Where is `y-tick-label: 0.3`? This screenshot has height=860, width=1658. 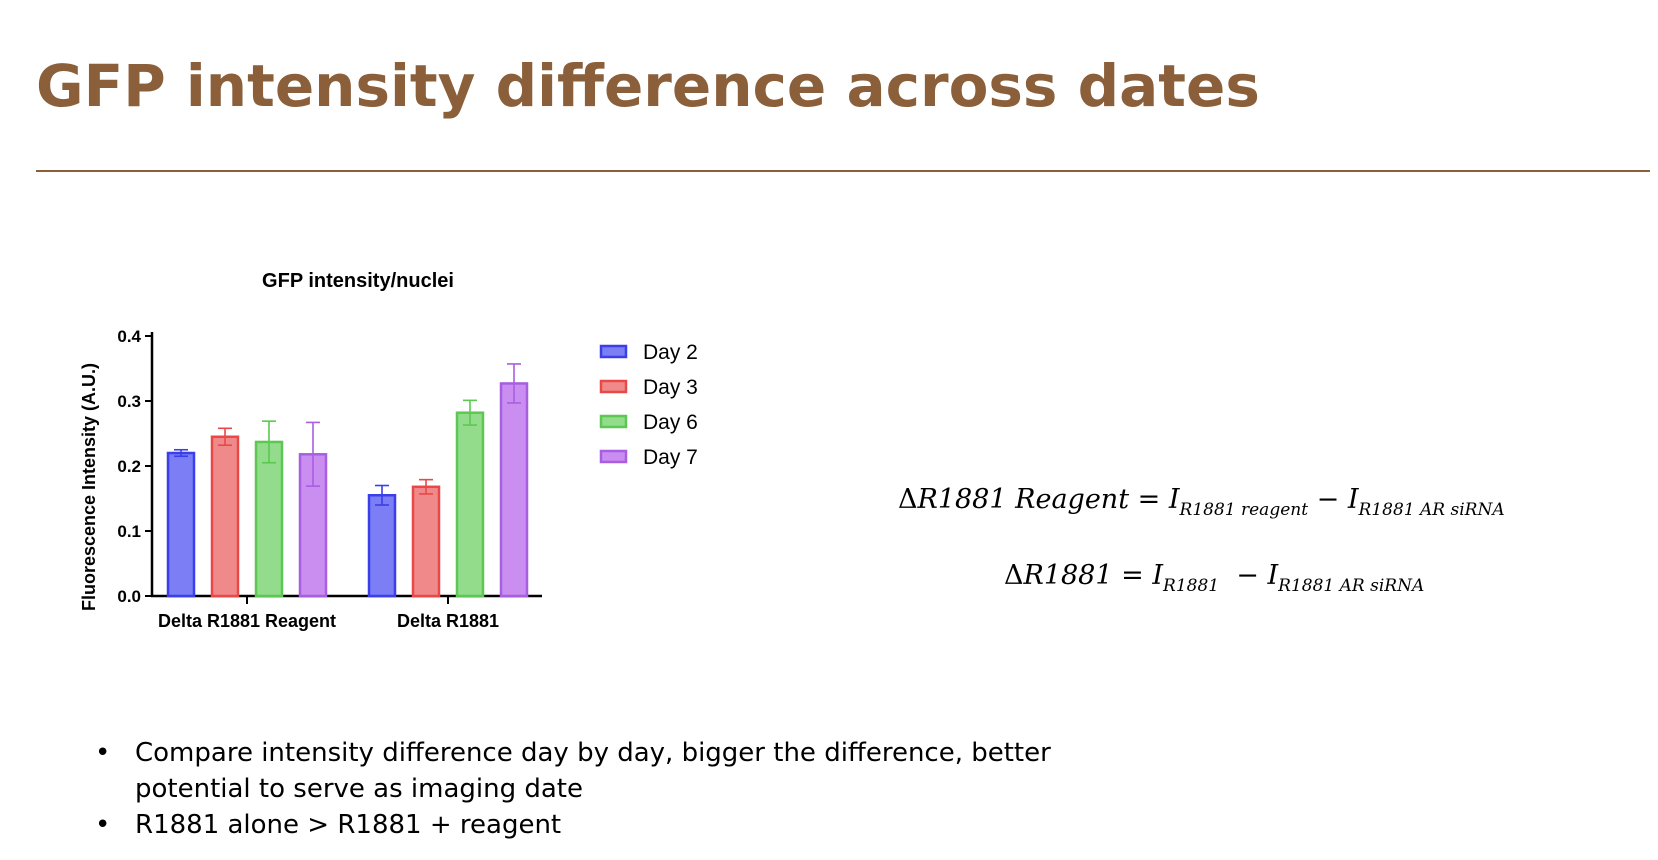 y-tick-label: 0.3 is located at coordinates (129, 401).